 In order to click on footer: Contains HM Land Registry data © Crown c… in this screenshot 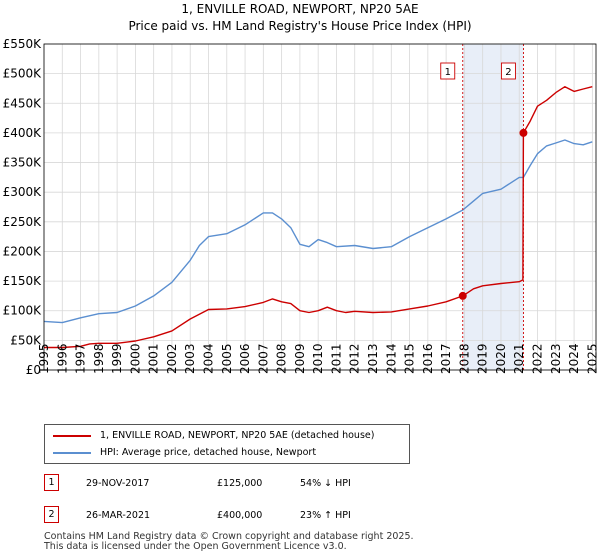, I will do `click(304, 542)`.